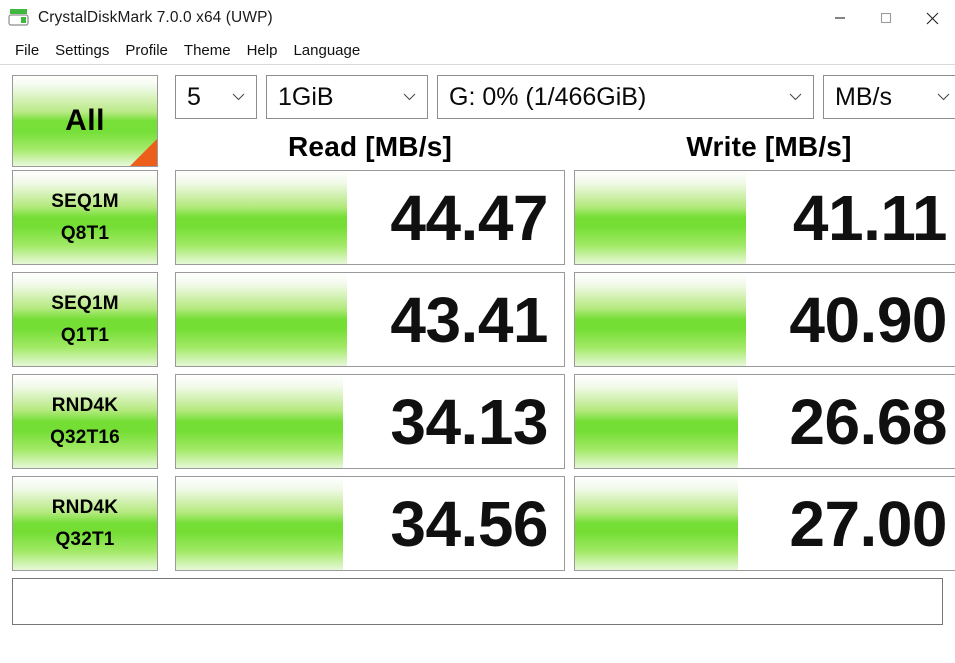 This screenshot has width=955, height=663. I want to click on read-result-cell: 43.41, so click(370, 319).